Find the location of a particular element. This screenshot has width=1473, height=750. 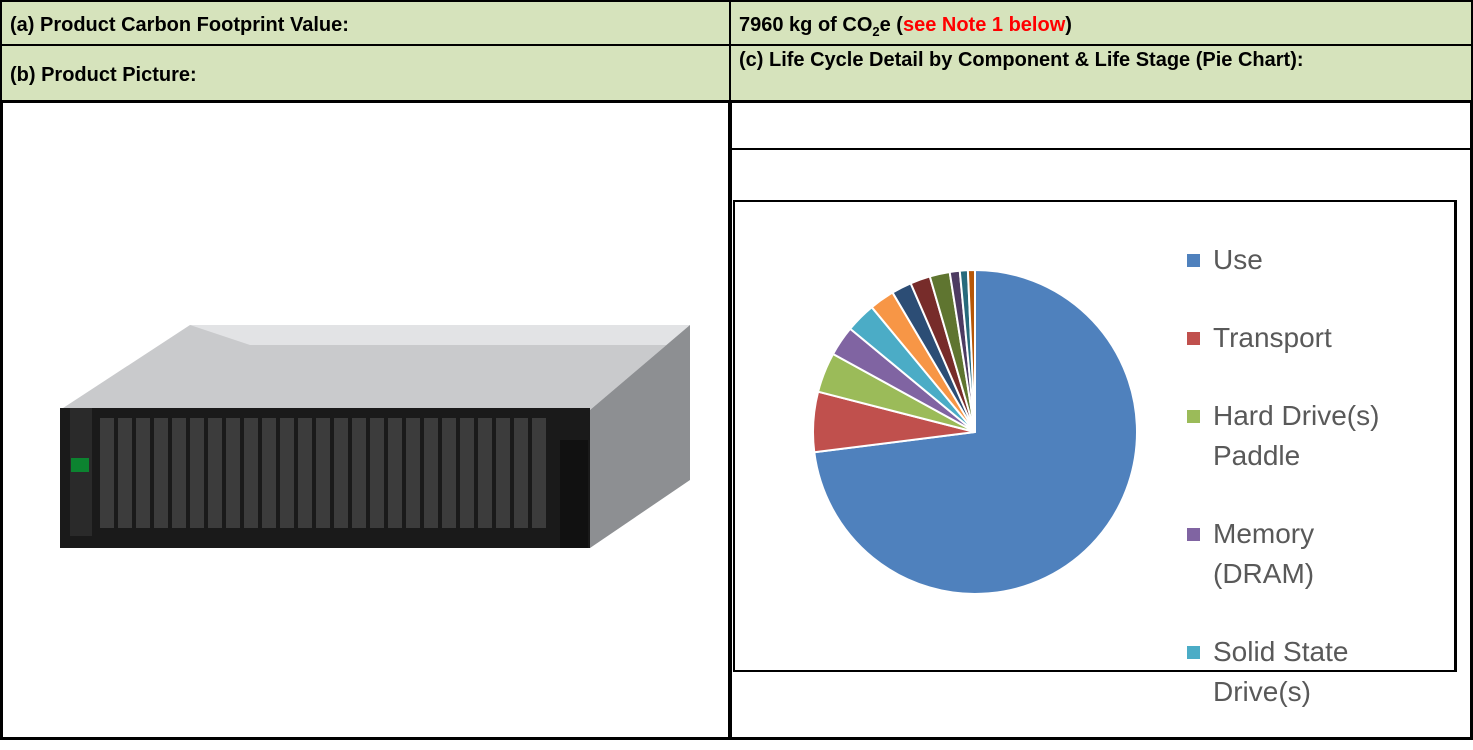

legend-entry: Transport is located at coordinates (1295, 338).